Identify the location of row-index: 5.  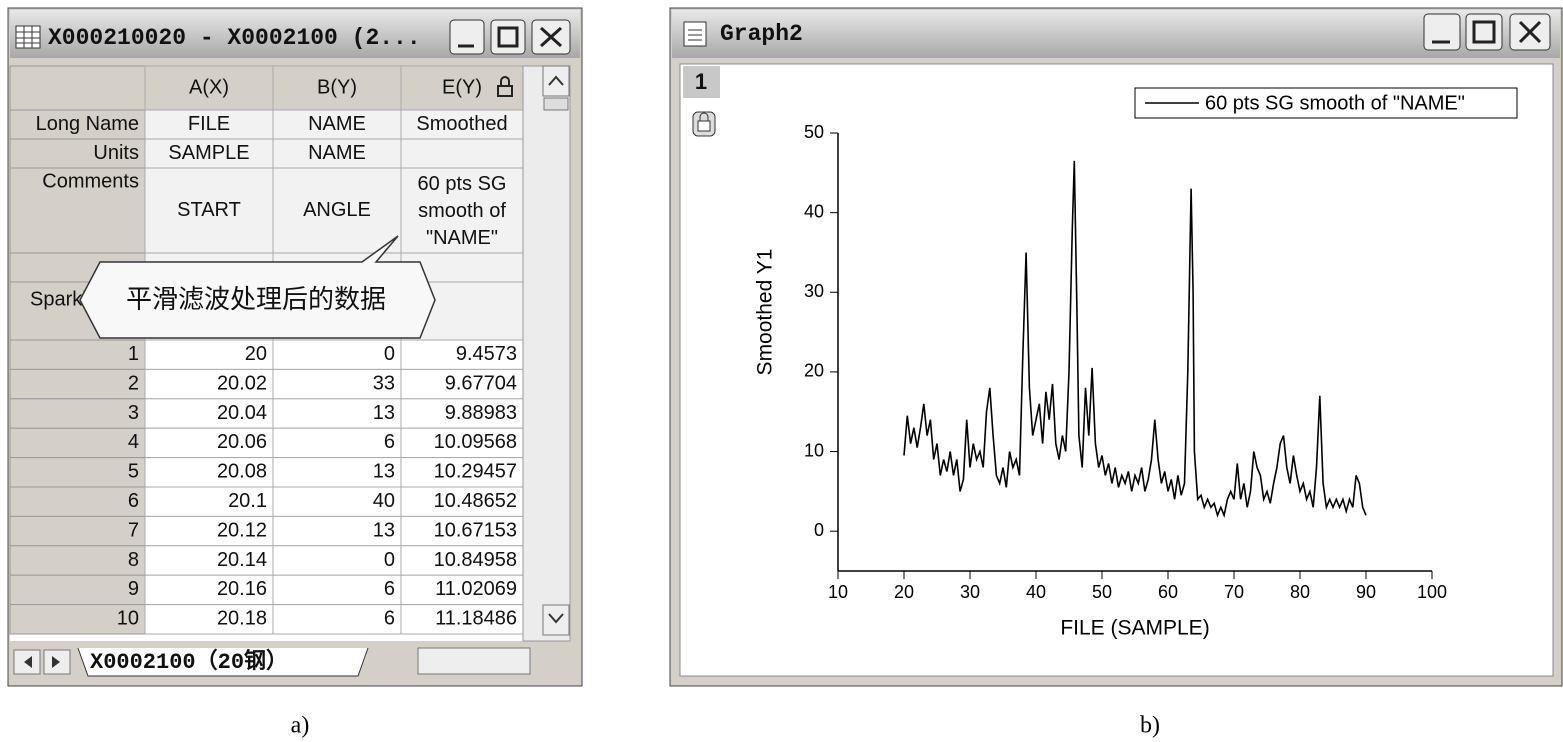
(133, 472).